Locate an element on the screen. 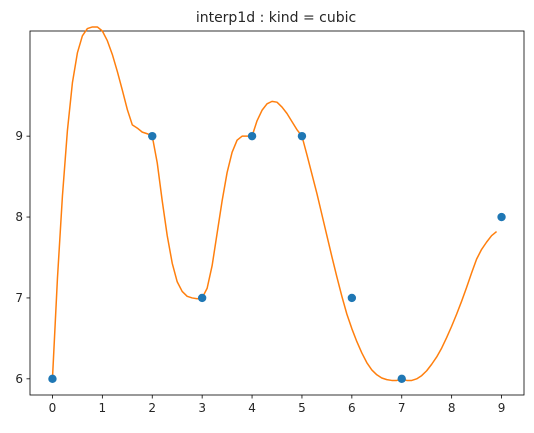  x-tick-label: 8 is located at coordinates (452, 408).